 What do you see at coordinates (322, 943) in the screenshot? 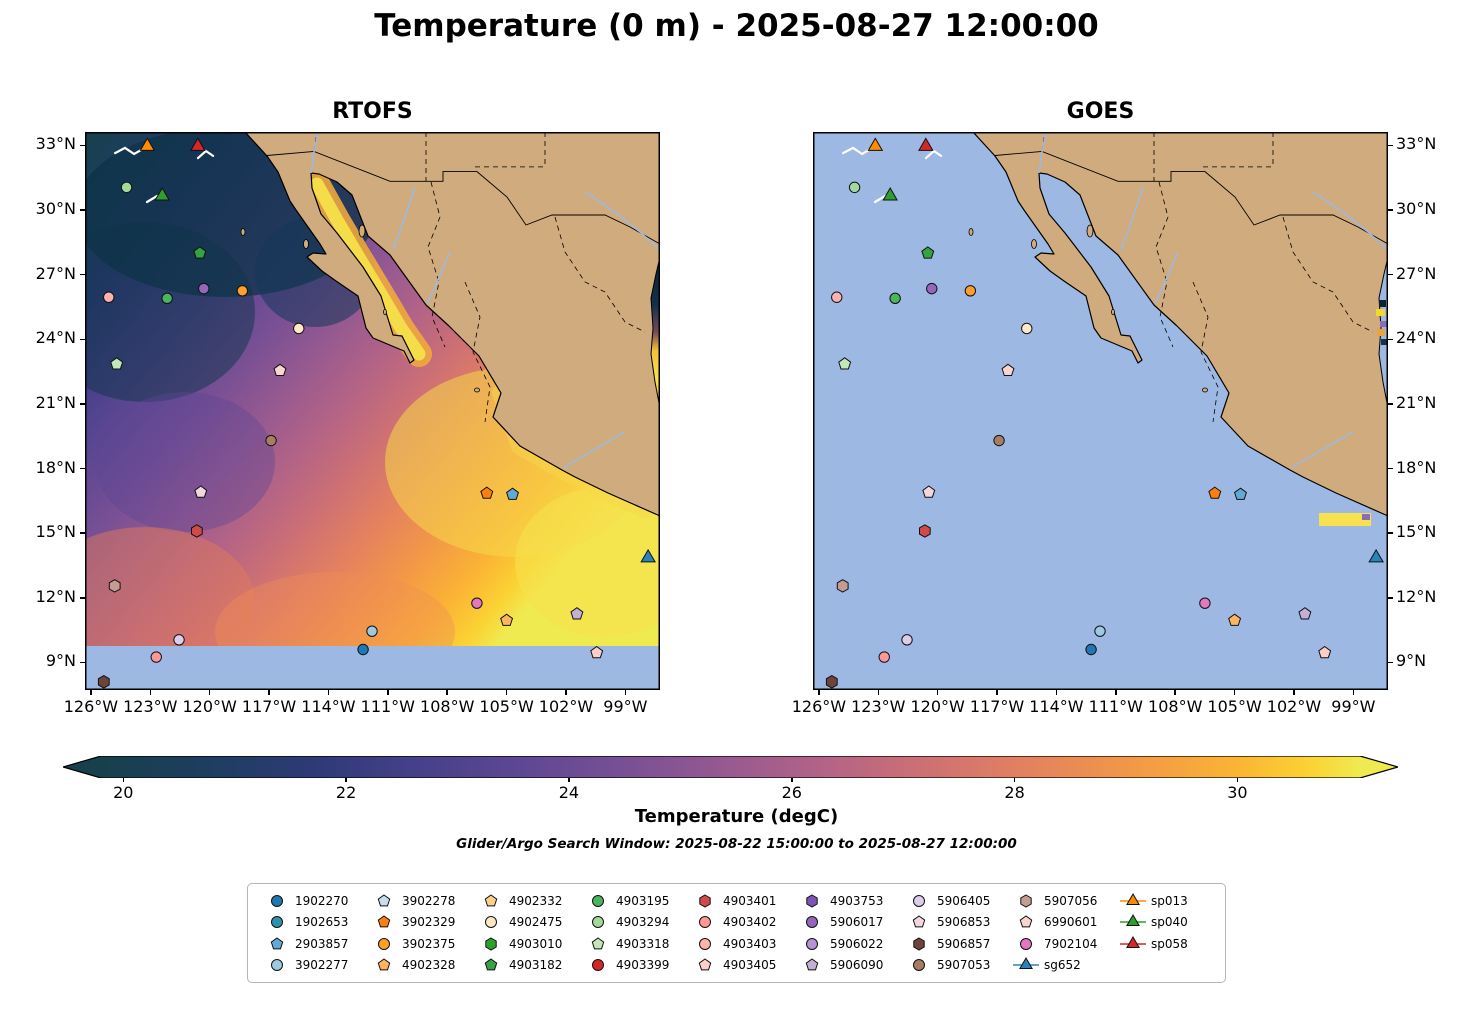
I see `legend-label: 2903857` at bounding box center [322, 943].